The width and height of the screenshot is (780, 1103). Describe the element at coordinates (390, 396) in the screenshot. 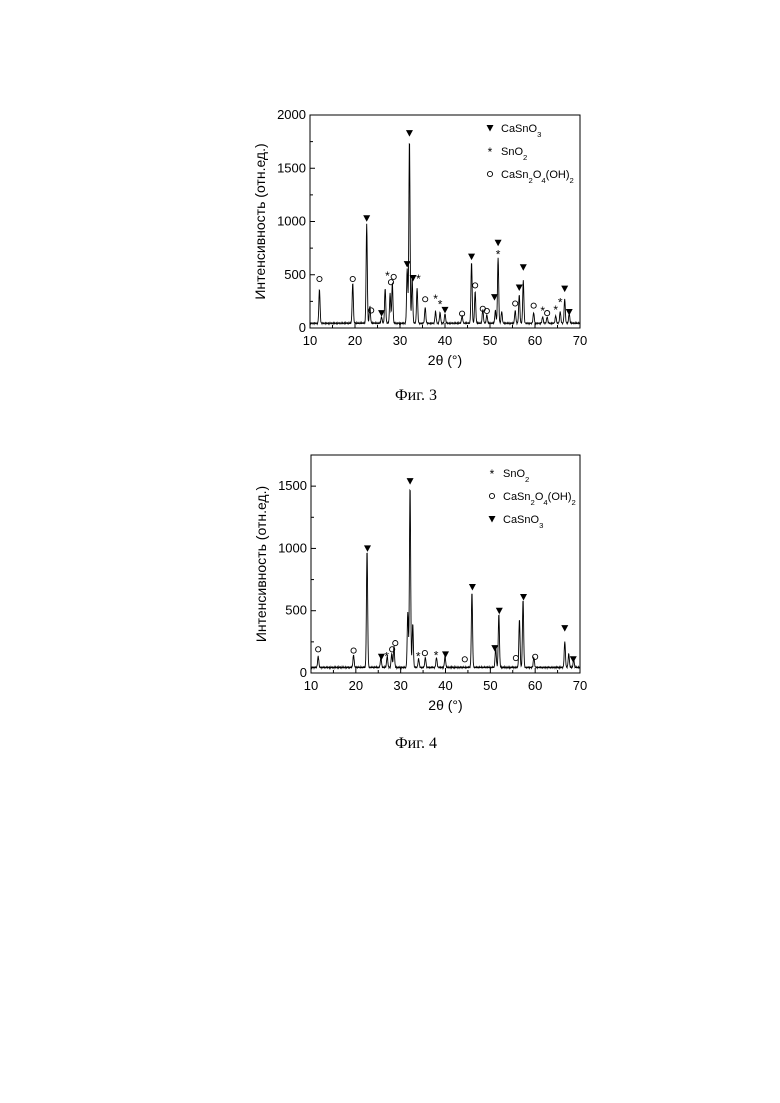

I see `figure-caption: Фиг. 3` at that location.